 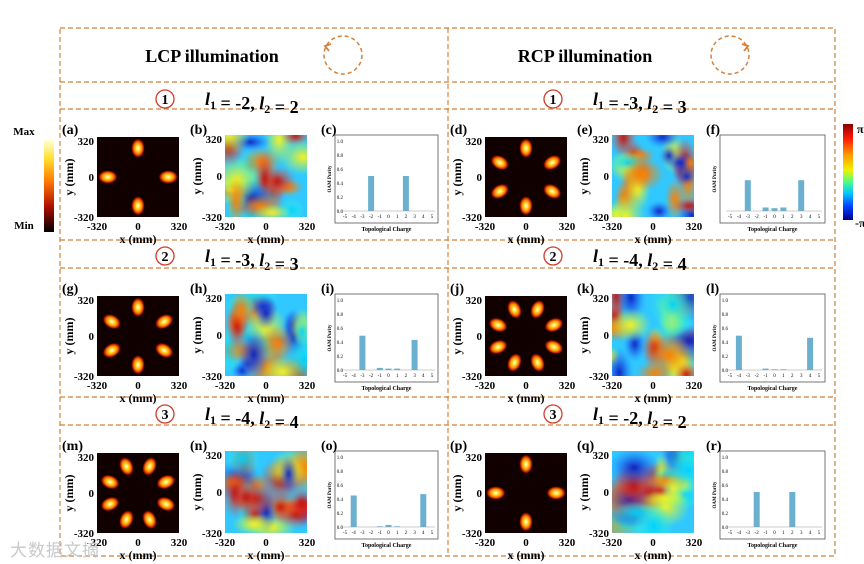 I want to click on phase-b-ytick-bottom: -320, so click(x=212, y=218).